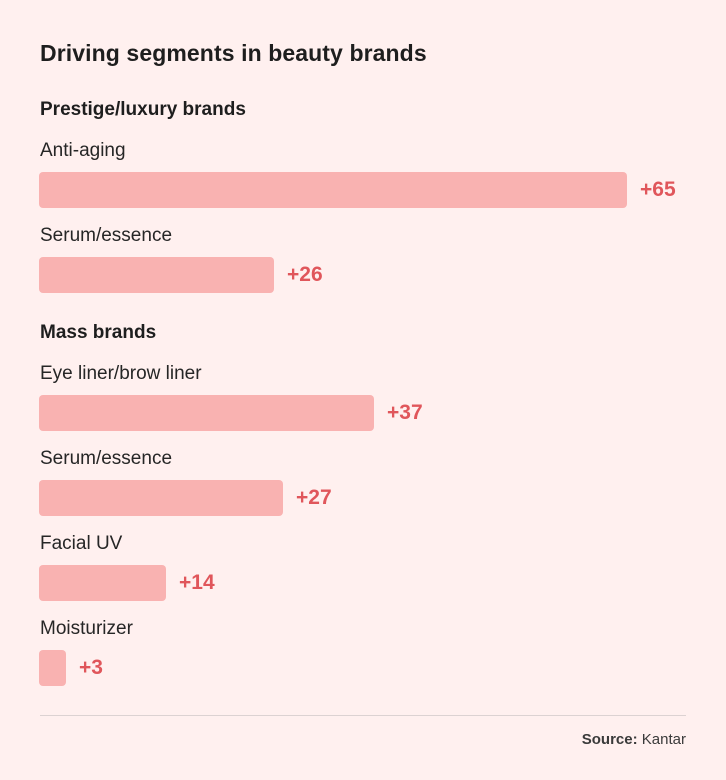 The width and height of the screenshot is (726, 780). What do you see at coordinates (143, 109) in the screenshot?
I see `group-title: Prestige/luxury brands` at bounding box center [143, 109].